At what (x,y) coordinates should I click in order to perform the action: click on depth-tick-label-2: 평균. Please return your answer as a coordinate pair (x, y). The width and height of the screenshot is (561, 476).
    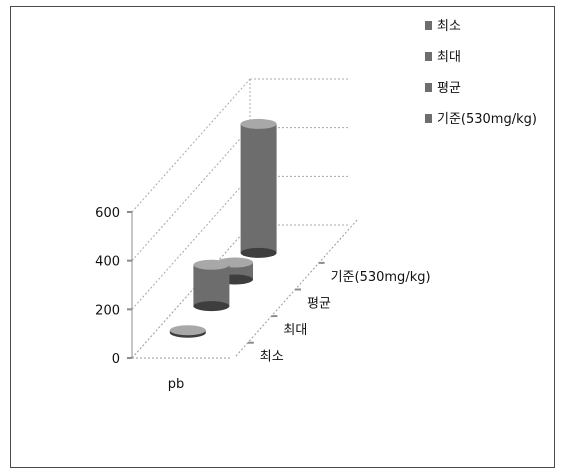
    Looking at the image, I should click on (319, 304).